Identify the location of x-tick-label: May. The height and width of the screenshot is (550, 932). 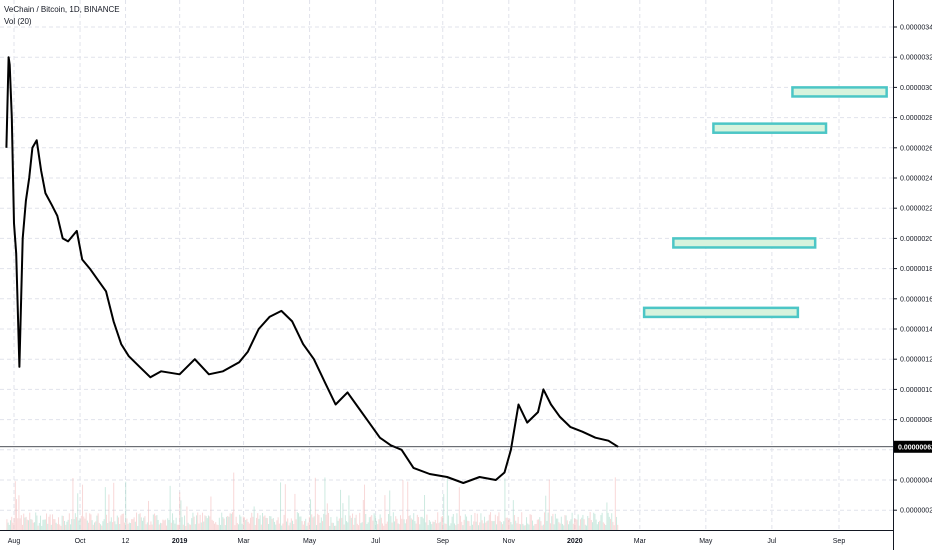
(310, 541).